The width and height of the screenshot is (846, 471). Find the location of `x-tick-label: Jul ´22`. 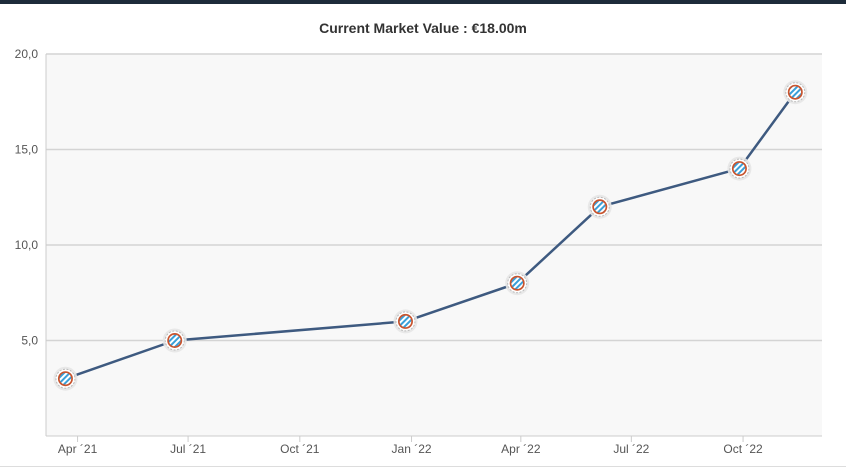

x-tick-label: Jul ´22 is located at coordinates (631, 449).